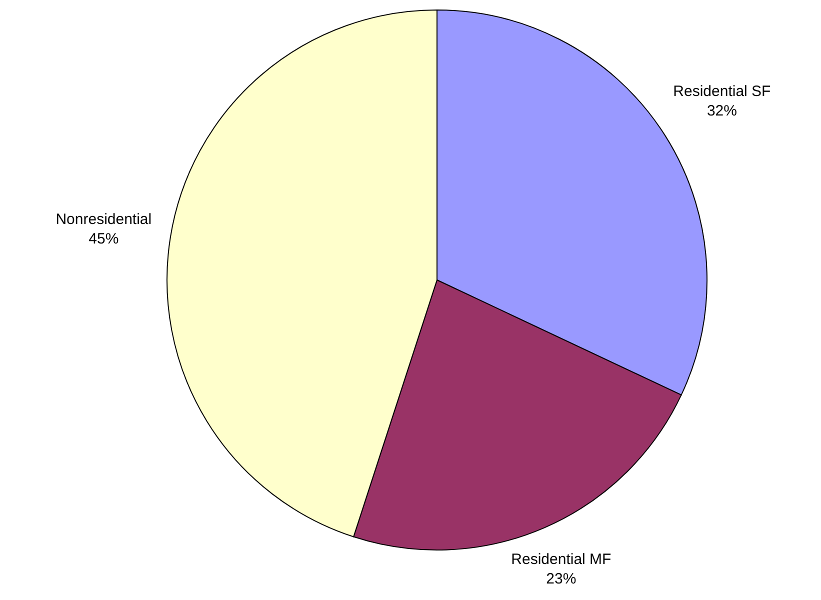 The image size is (821, 600). Describe the element at coordinates (721, 111) in the screenshot. I see `data-label: 32%` at that location.